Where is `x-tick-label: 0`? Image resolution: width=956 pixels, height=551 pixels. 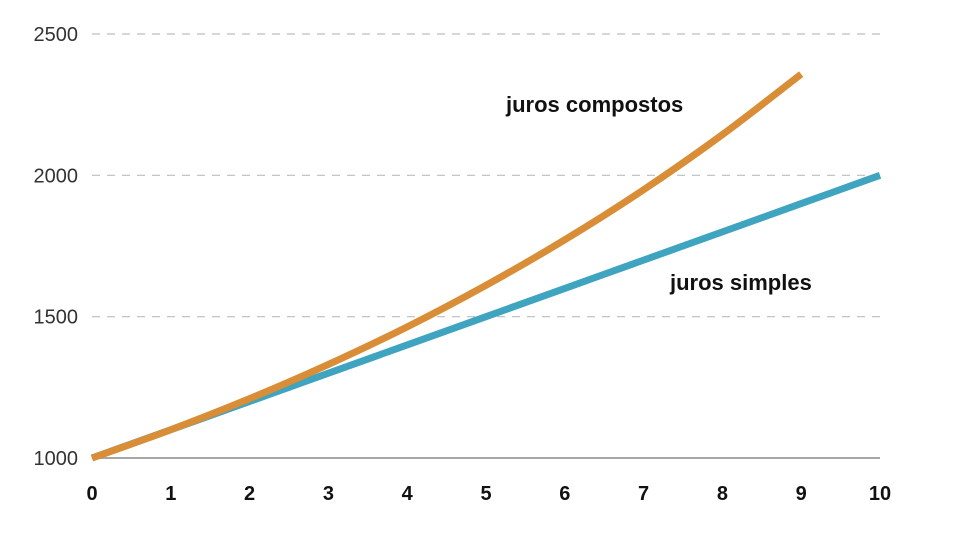
x-tick-label: 0 is located at coordinates (91, 494).